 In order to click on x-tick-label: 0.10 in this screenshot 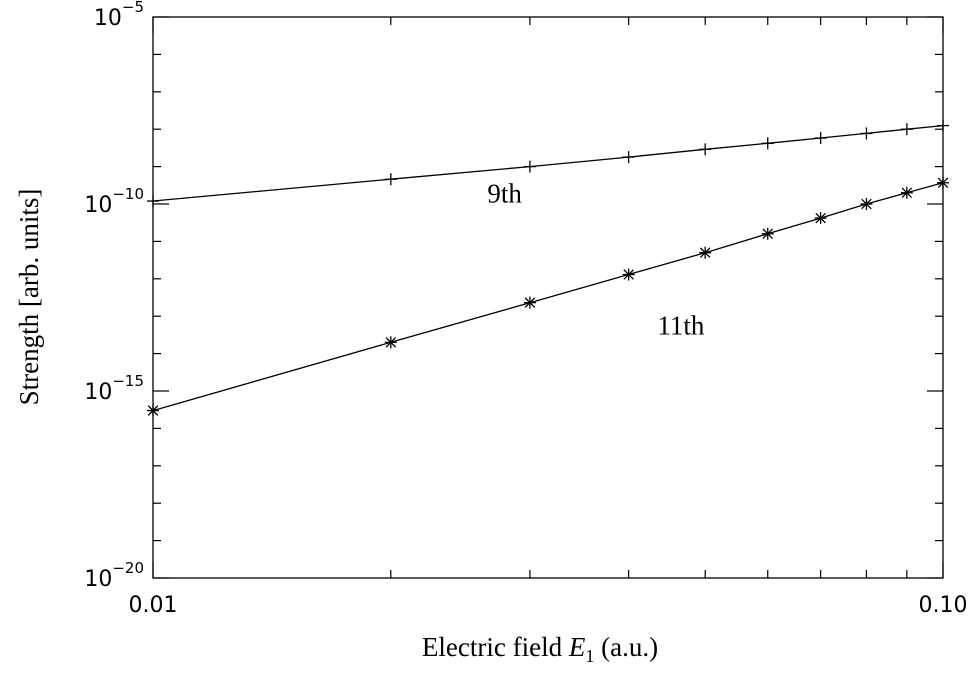, I will do `click(943, 605)`.